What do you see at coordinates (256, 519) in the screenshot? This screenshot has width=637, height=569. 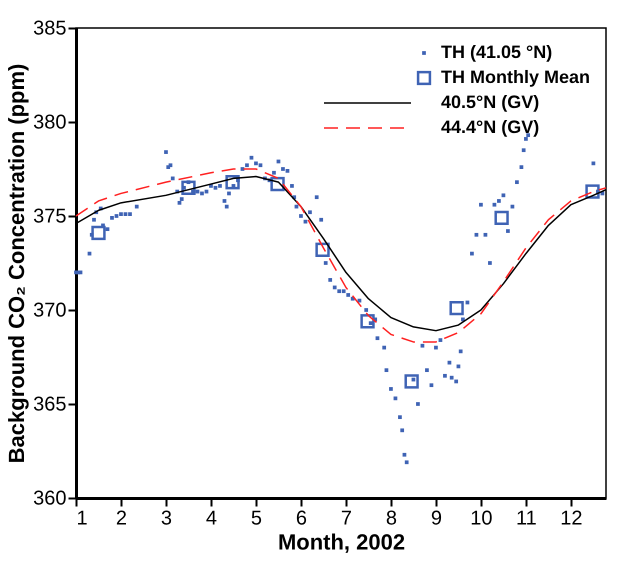 I see `x-tick-label: 5` at bounding box center [256, 519].